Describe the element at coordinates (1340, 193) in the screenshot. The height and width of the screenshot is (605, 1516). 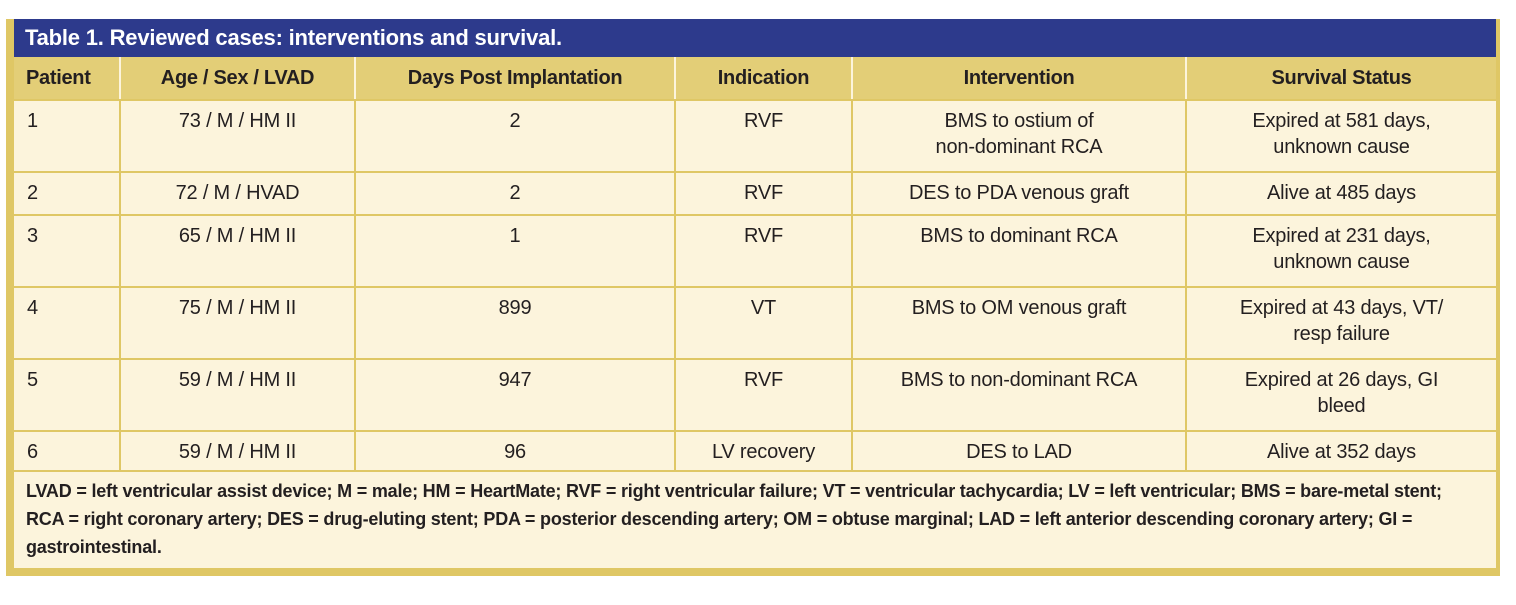
I see `cell-survival-status: Alive at 485 days` at that location.